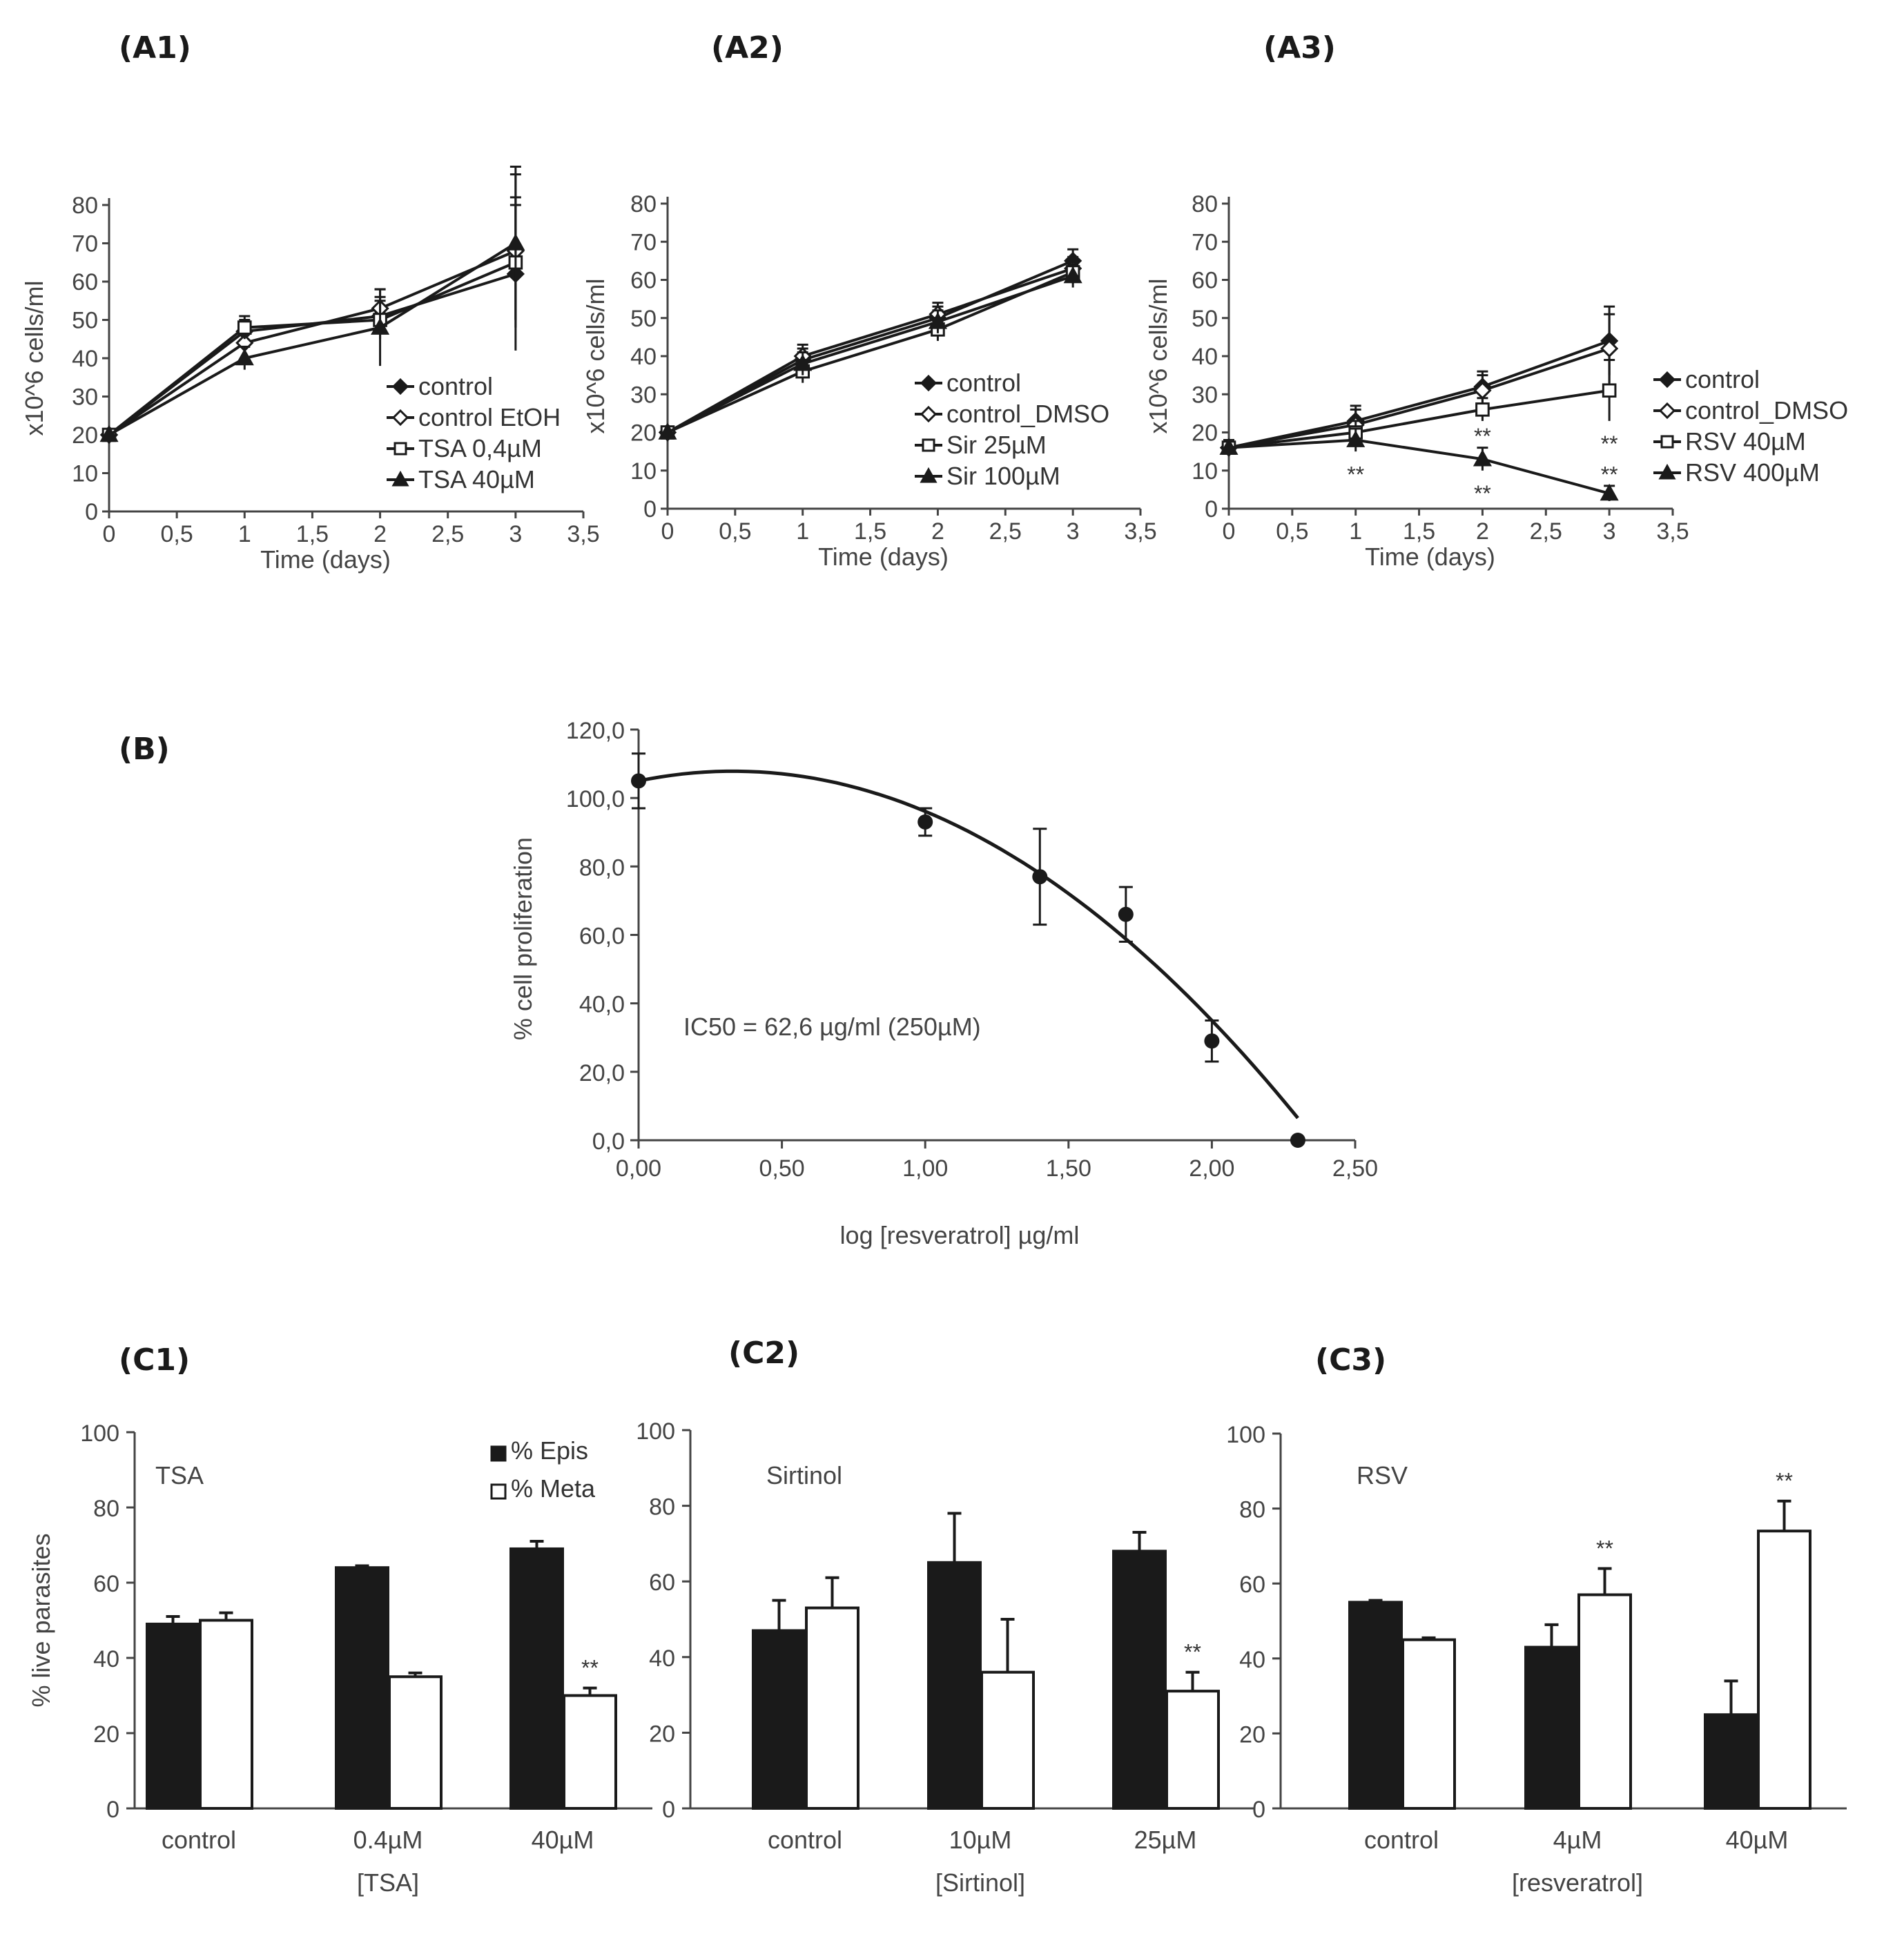 This screenshot has height=1934, width=1904. I want to click on c1-category-label: 40µM, so click(563, 1840).